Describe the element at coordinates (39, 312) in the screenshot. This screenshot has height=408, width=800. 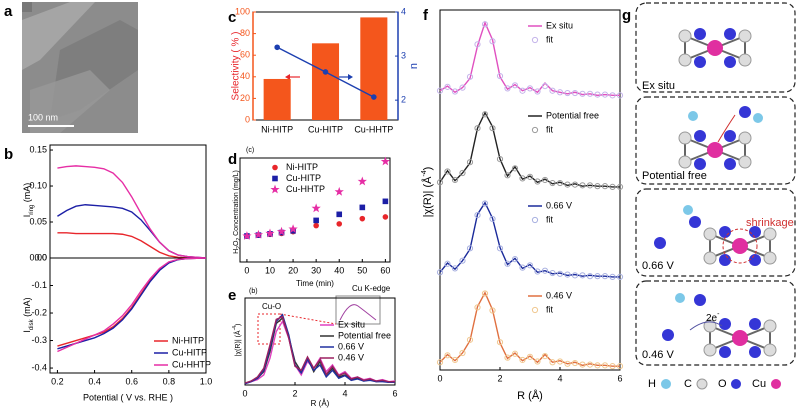
I see `y-tick-label: -0.2` at that location.